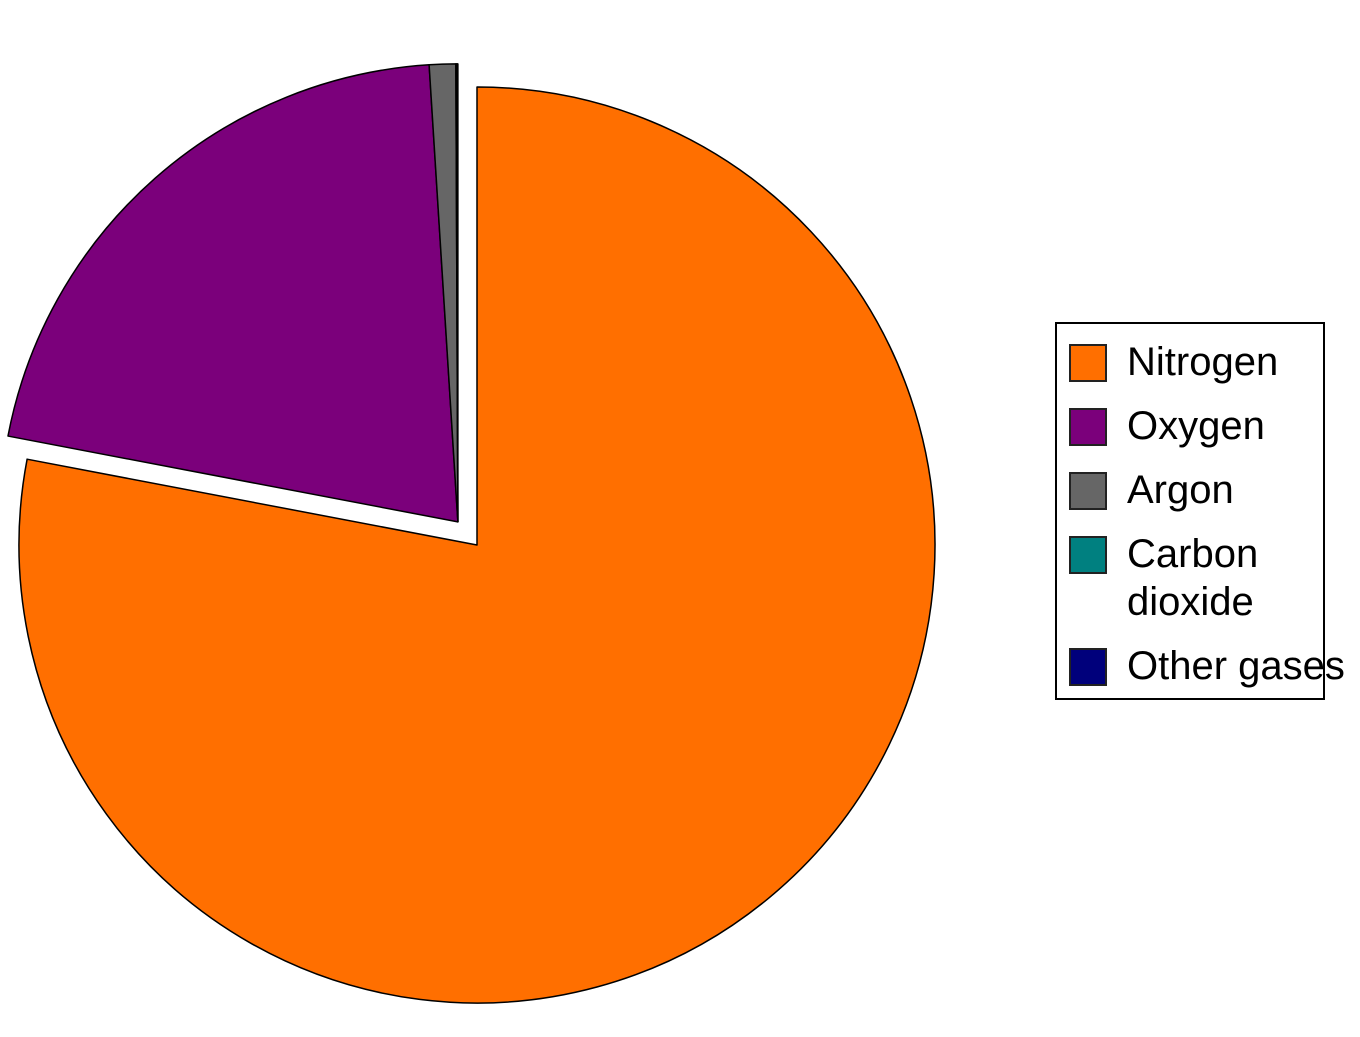 The image size is (1360, 1037). I want to click on legend-item-nitrogen: Nitrogen, so click(1173, 362).